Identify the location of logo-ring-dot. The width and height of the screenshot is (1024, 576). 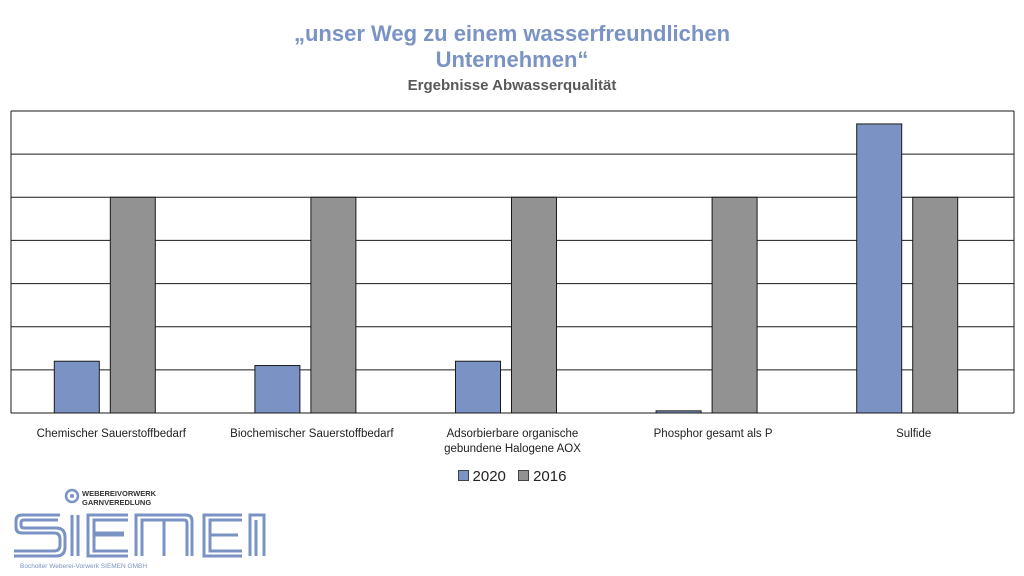
(72, 496).